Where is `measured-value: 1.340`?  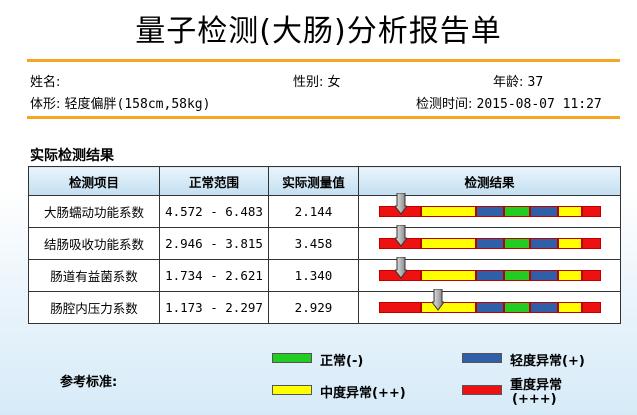 measured-value: 1.340 is located at coordinates (313, 275).